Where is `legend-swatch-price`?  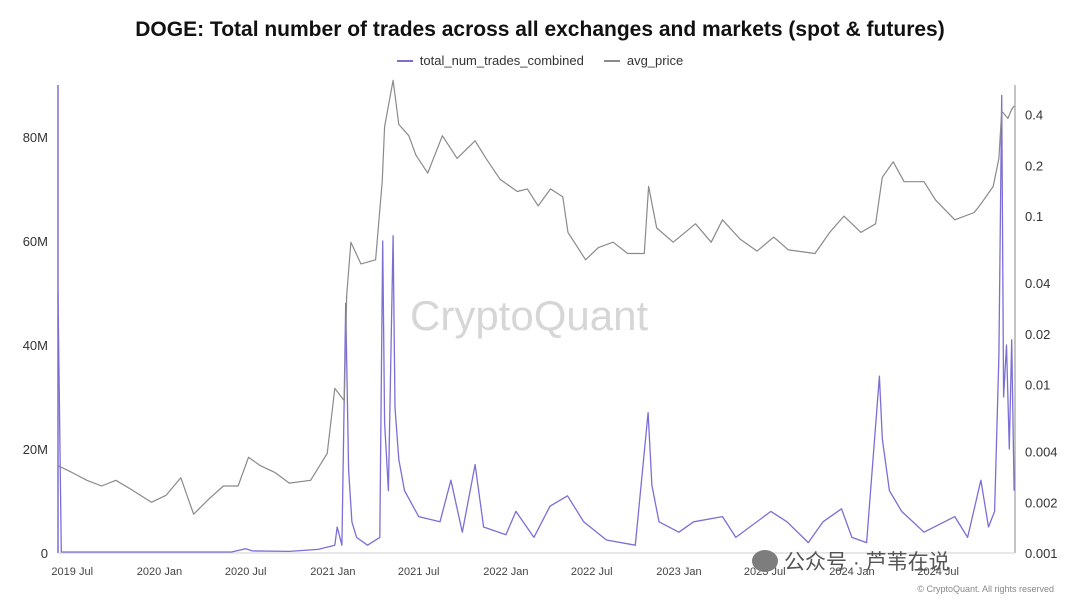 legend-swatch-price is located at coordinates (611, 60).